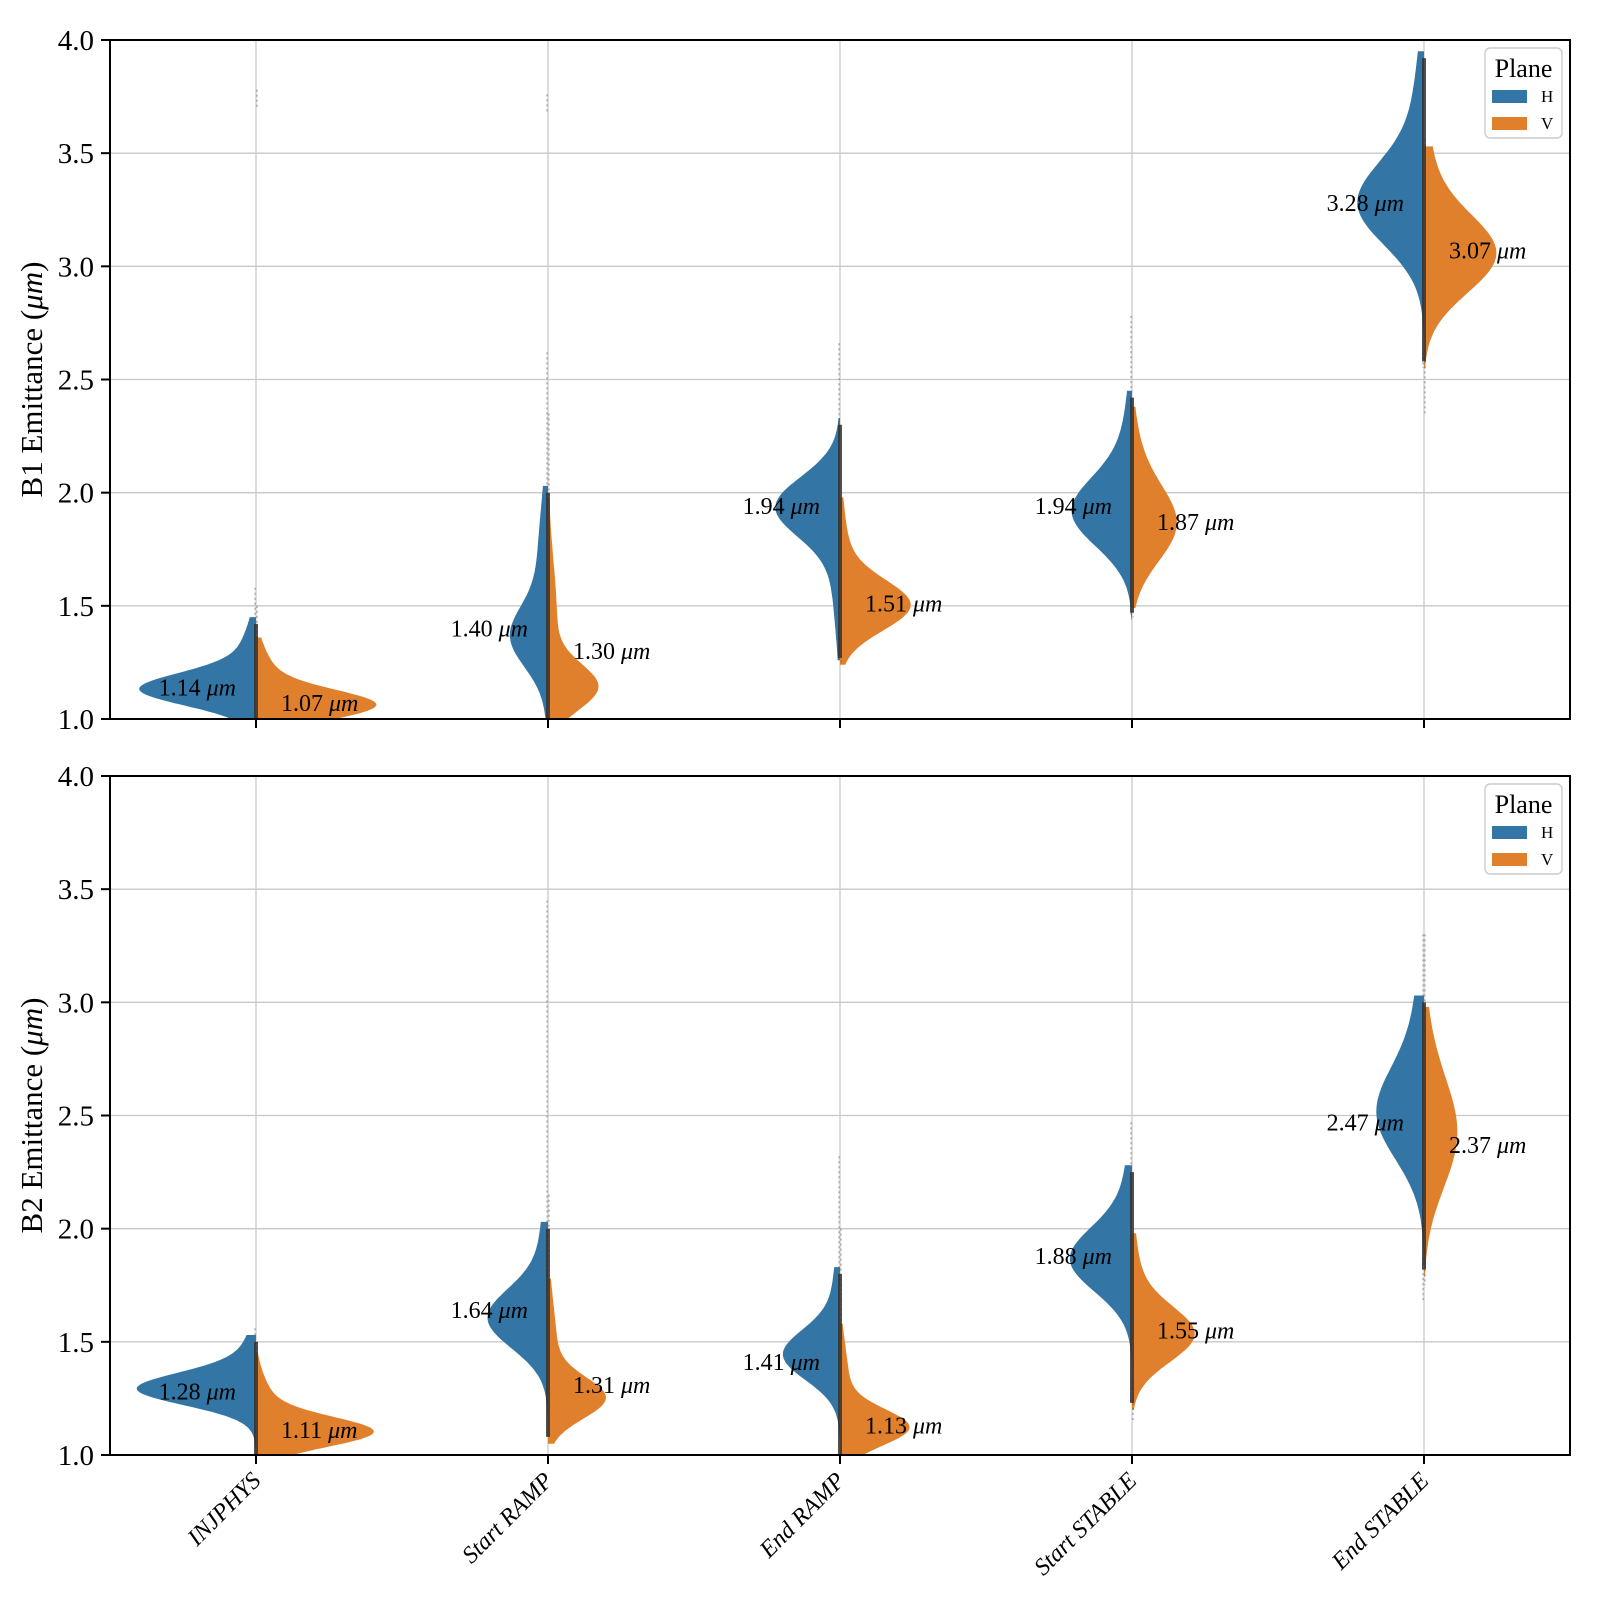 The width and height of the screenshot is (1600, 1605). What do you see at coordinates (802, 1516) in the screenshot?
I see `x-tick-label-end-ramp: End RAMP` at bounding box center [802, 1516].